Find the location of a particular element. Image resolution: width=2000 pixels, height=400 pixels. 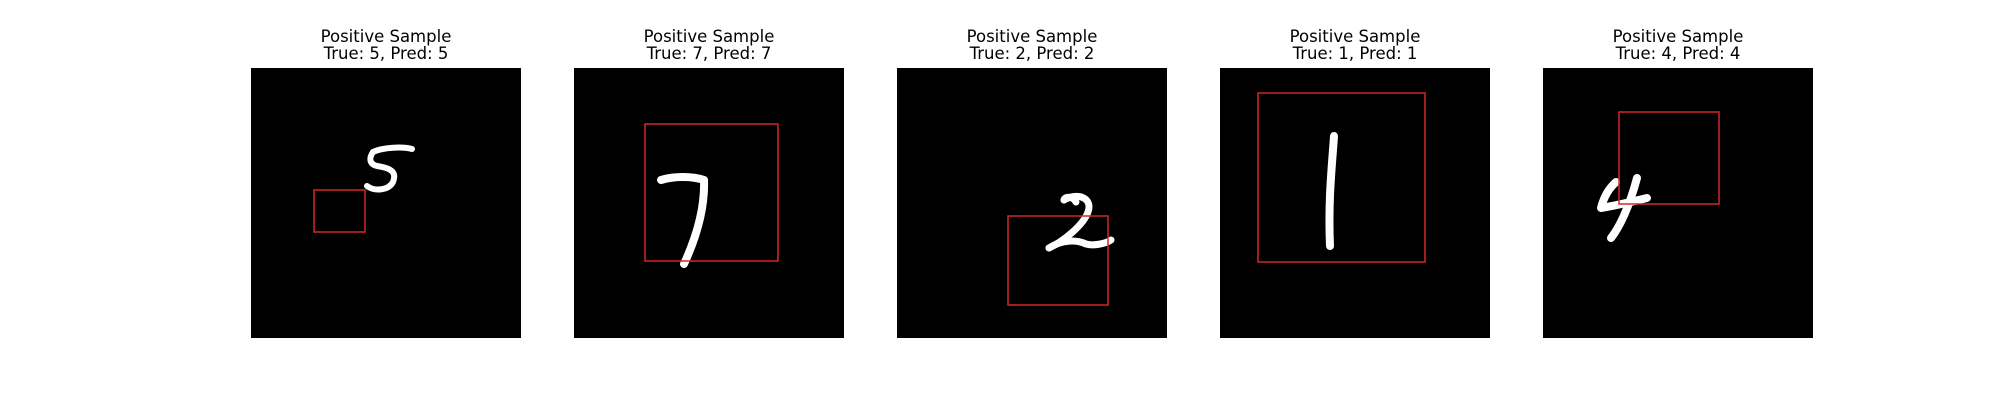

panel-title: Positive Sample True: 2, Pred: 2 is located at coordinates (1032, 45).